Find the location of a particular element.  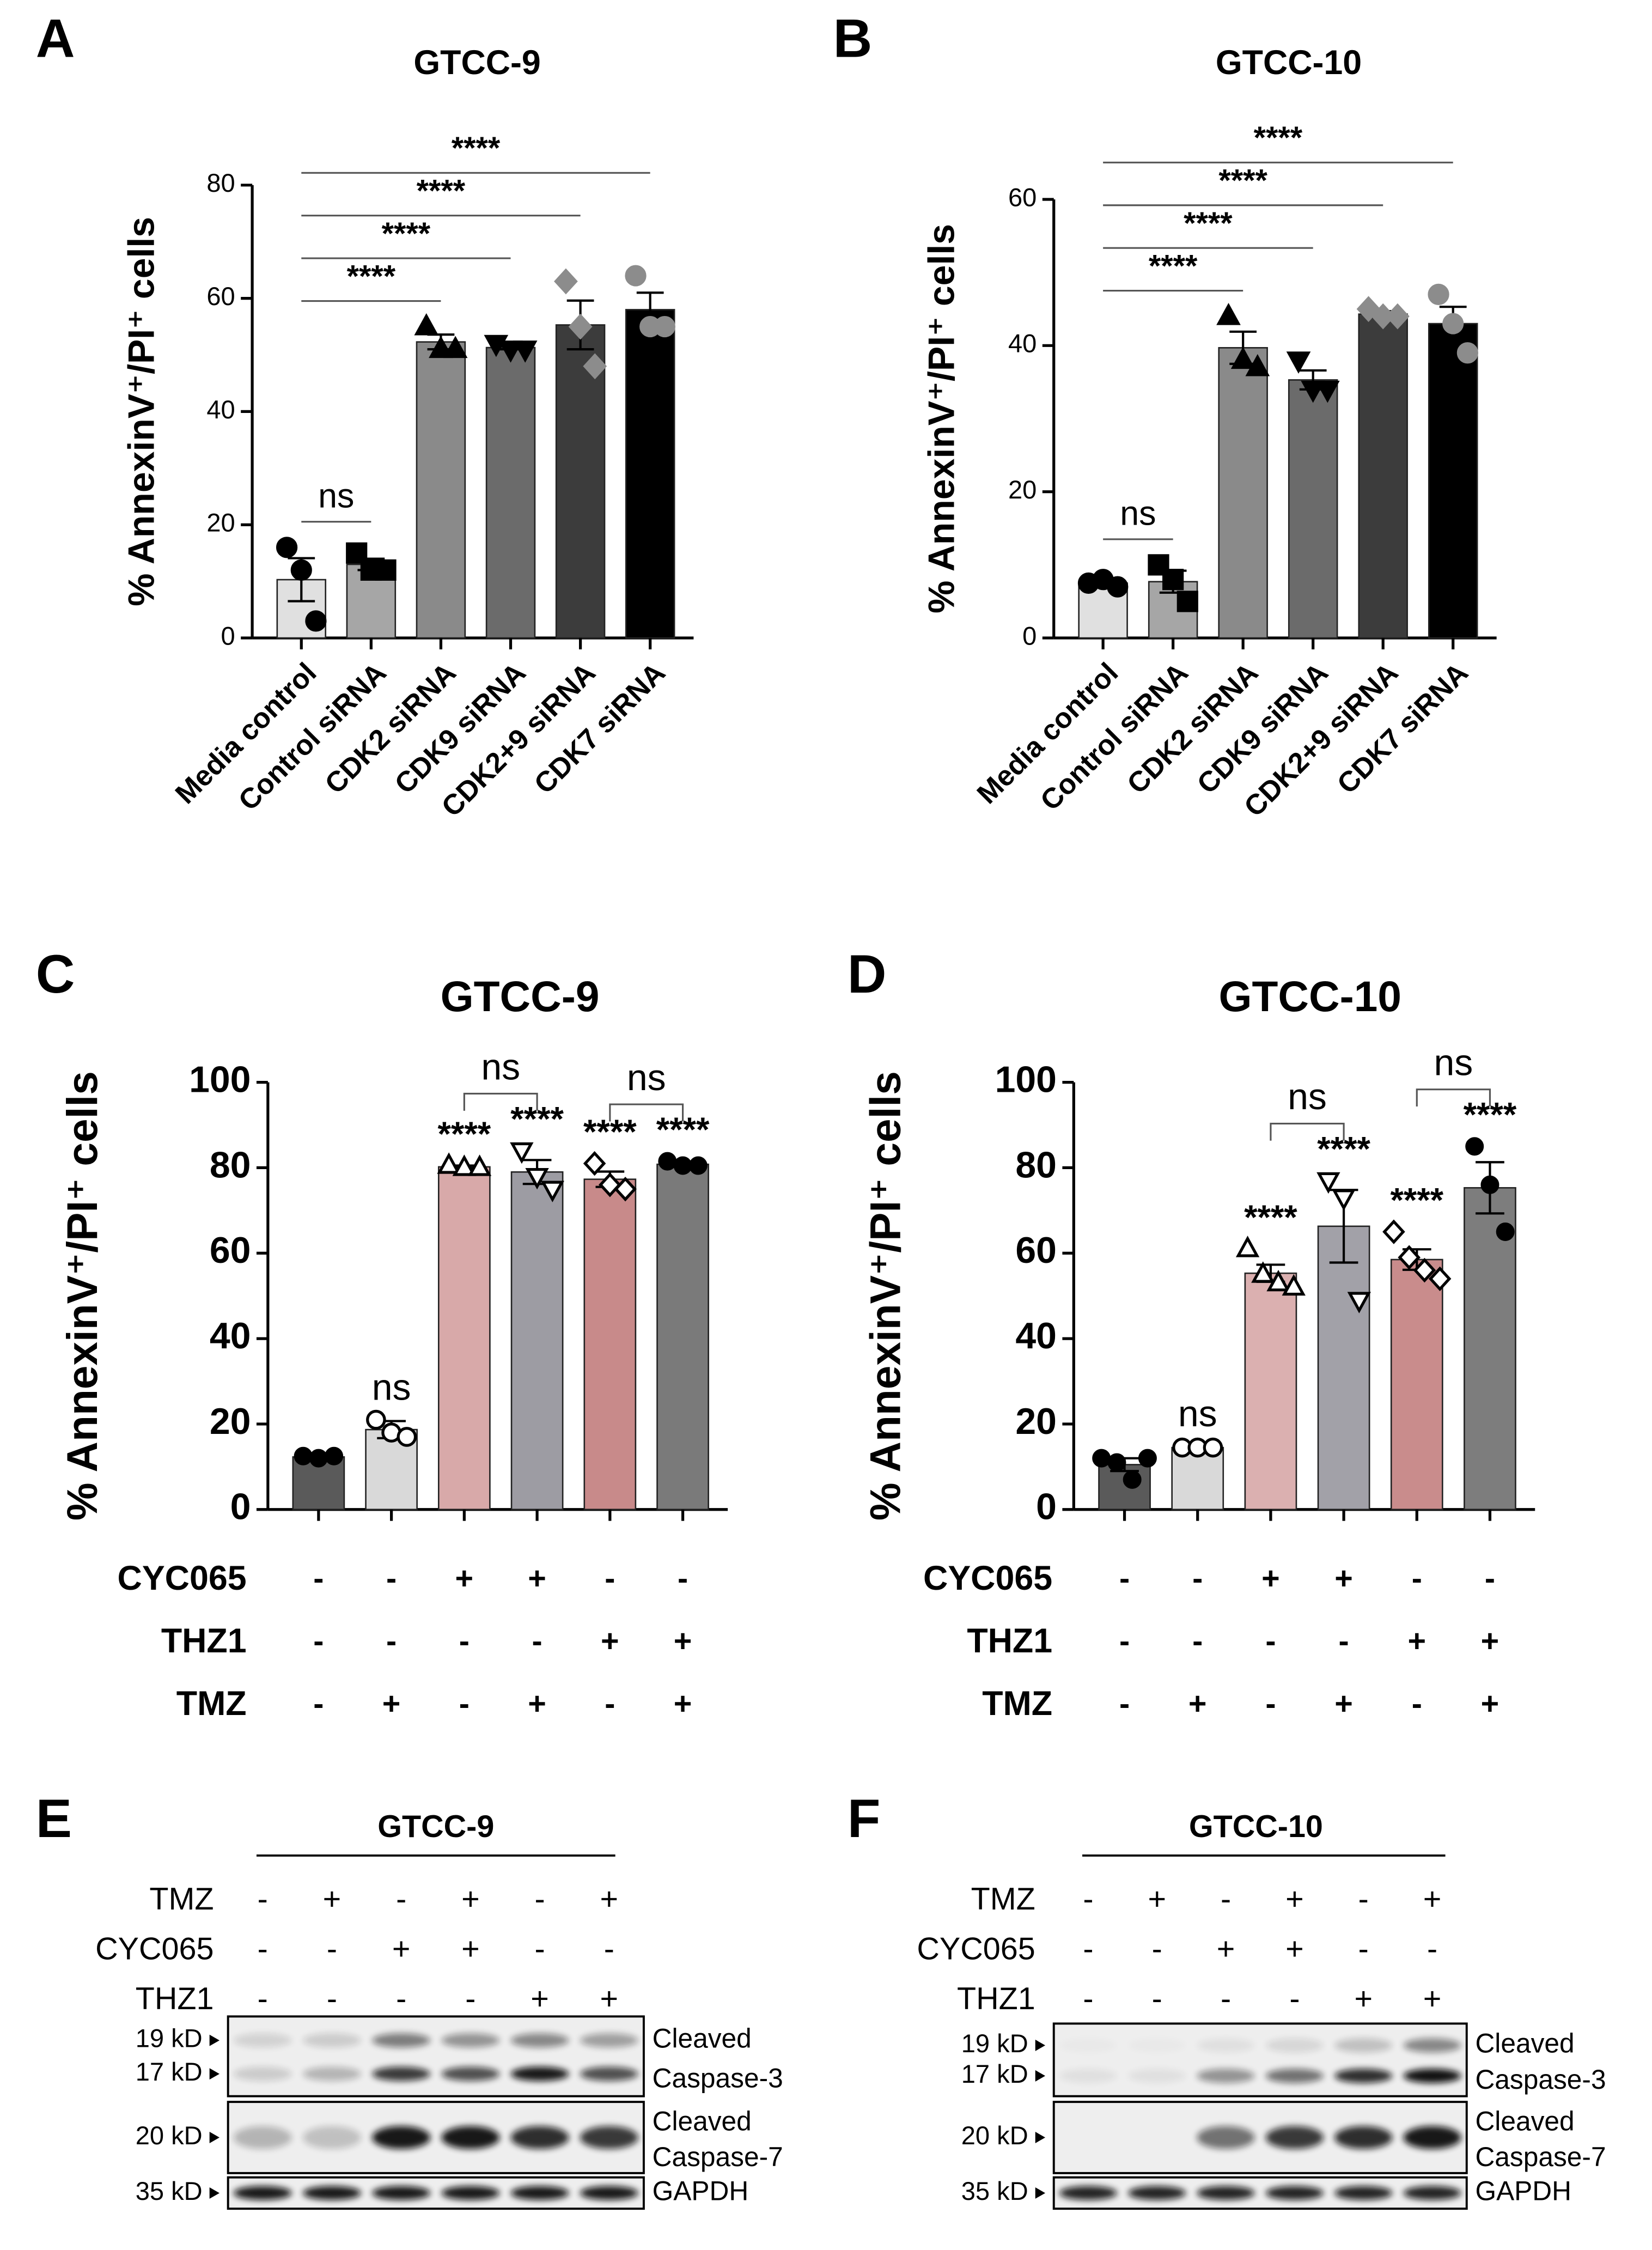

band-label: Caspase-3 is located at coordinates (1540, 2080).